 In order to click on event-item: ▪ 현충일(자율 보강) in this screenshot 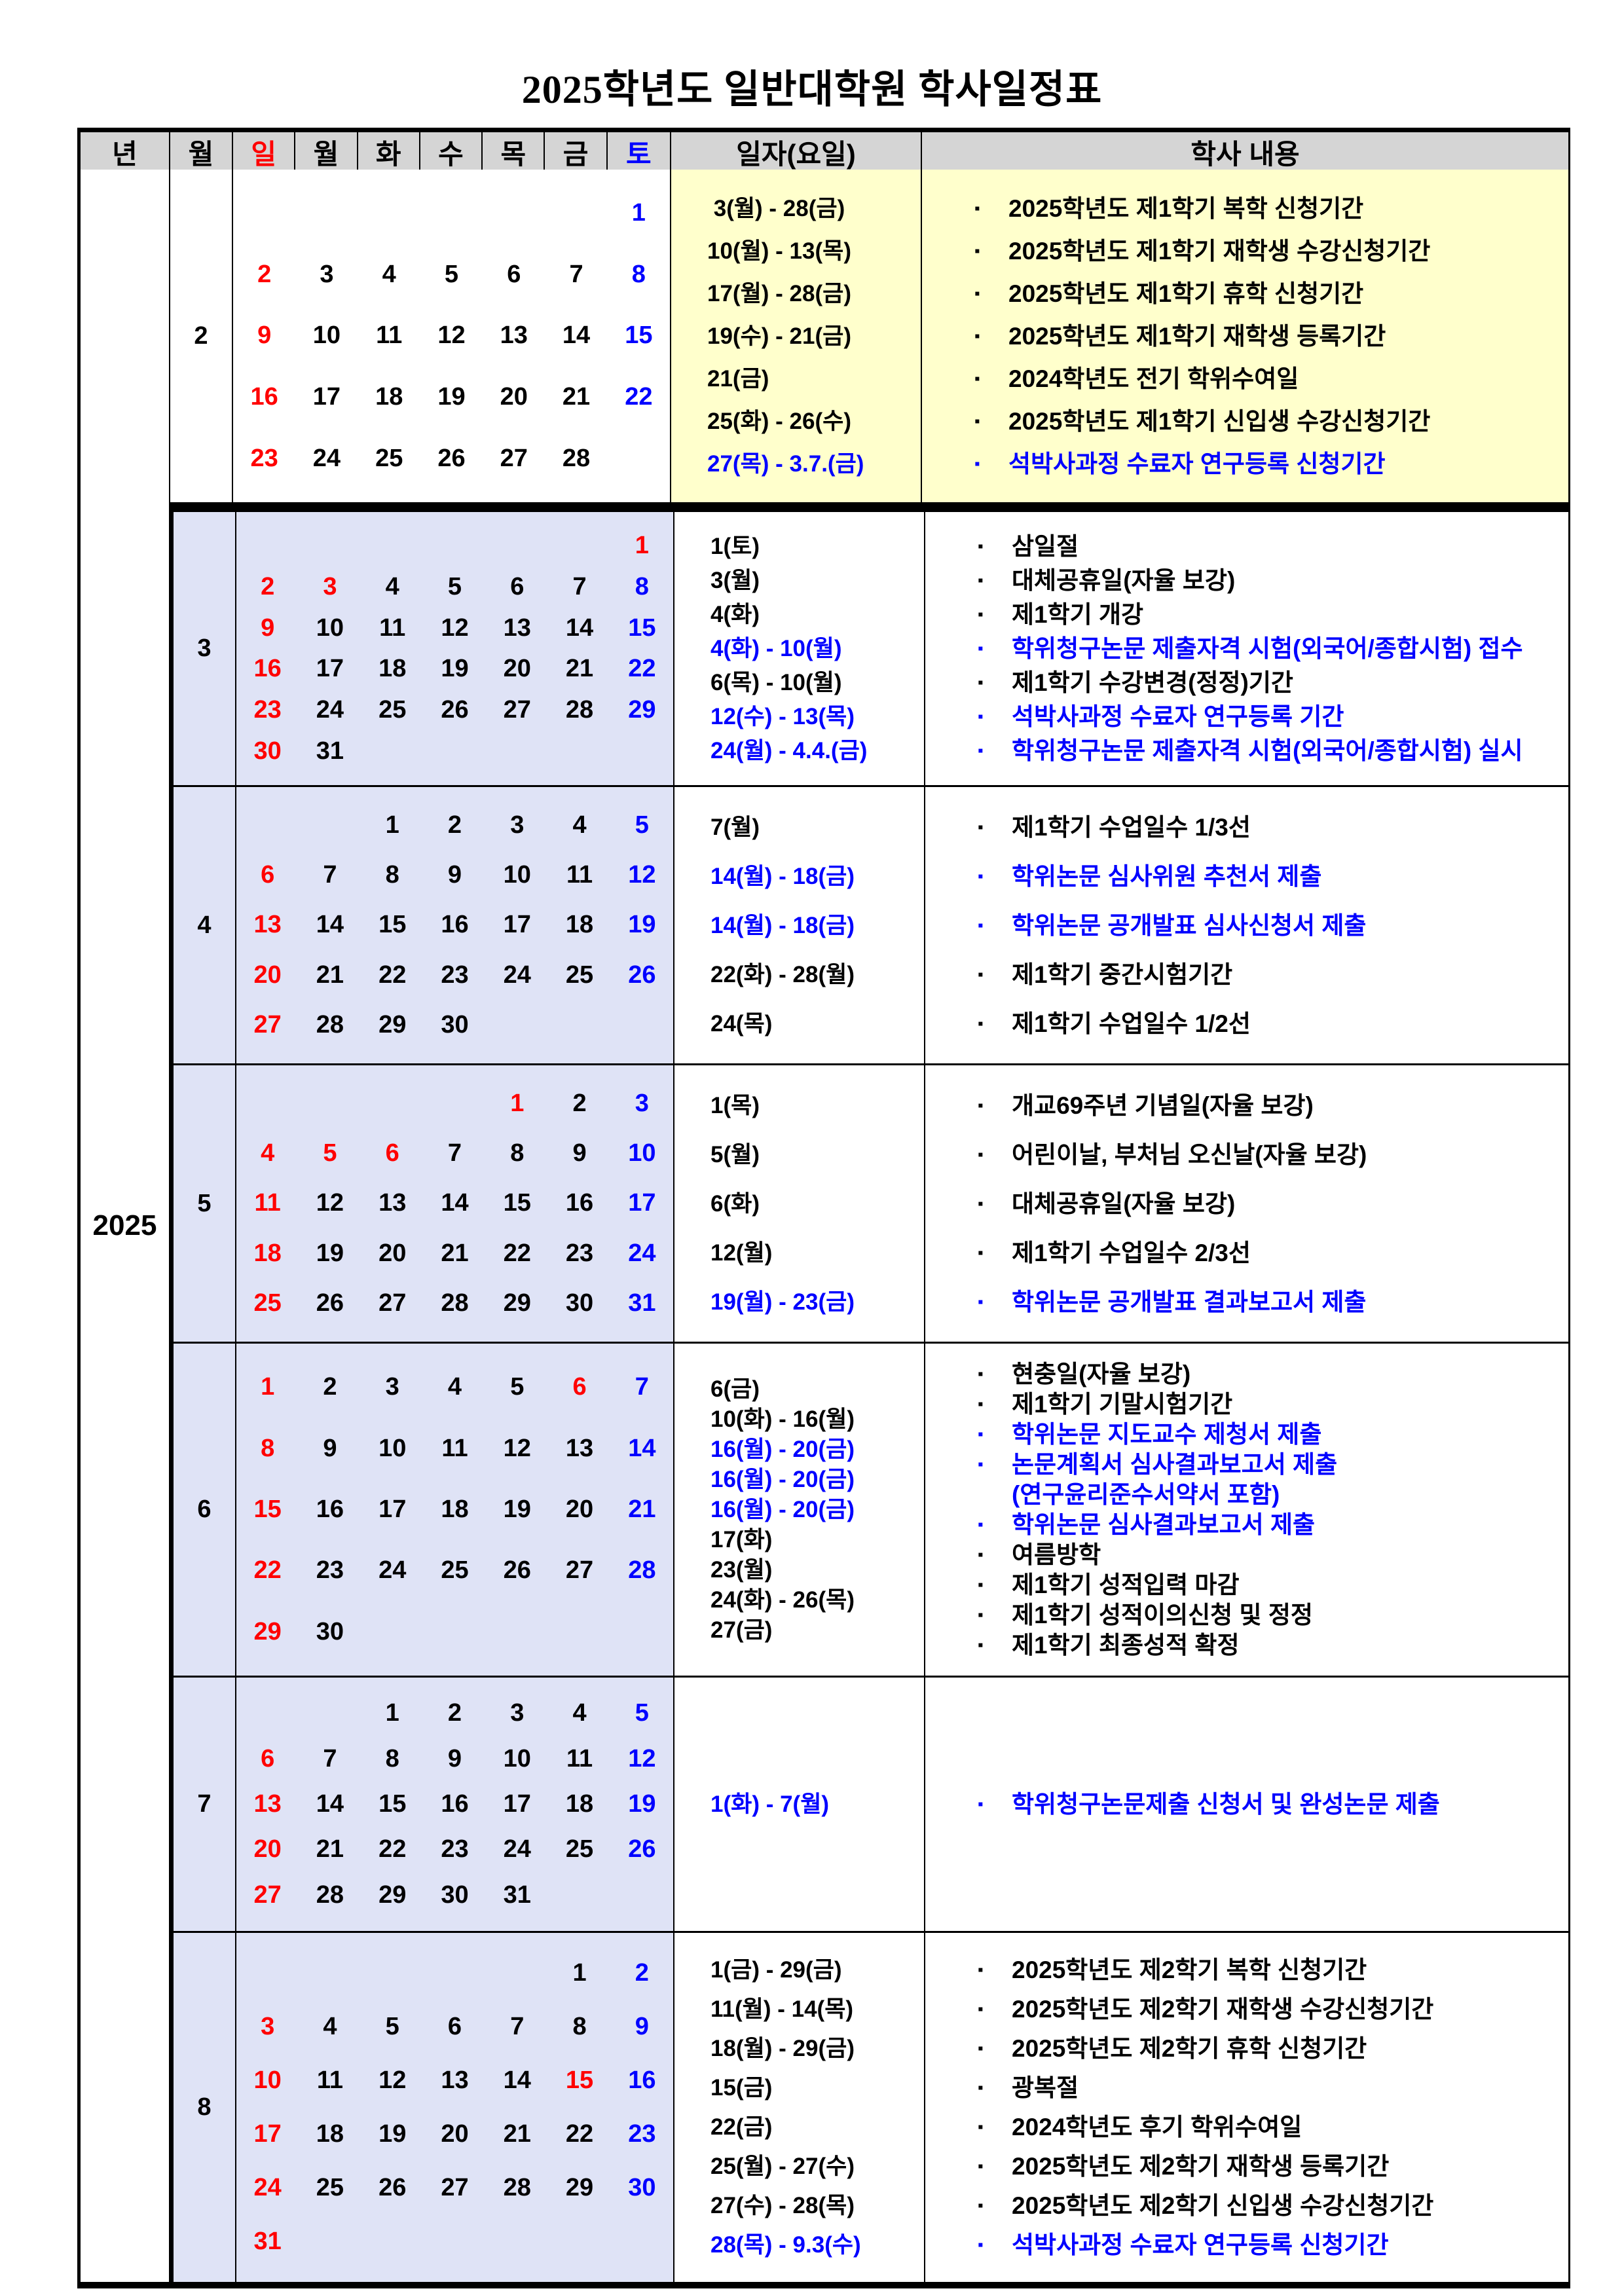, I will do `click(1273, 1374)`.